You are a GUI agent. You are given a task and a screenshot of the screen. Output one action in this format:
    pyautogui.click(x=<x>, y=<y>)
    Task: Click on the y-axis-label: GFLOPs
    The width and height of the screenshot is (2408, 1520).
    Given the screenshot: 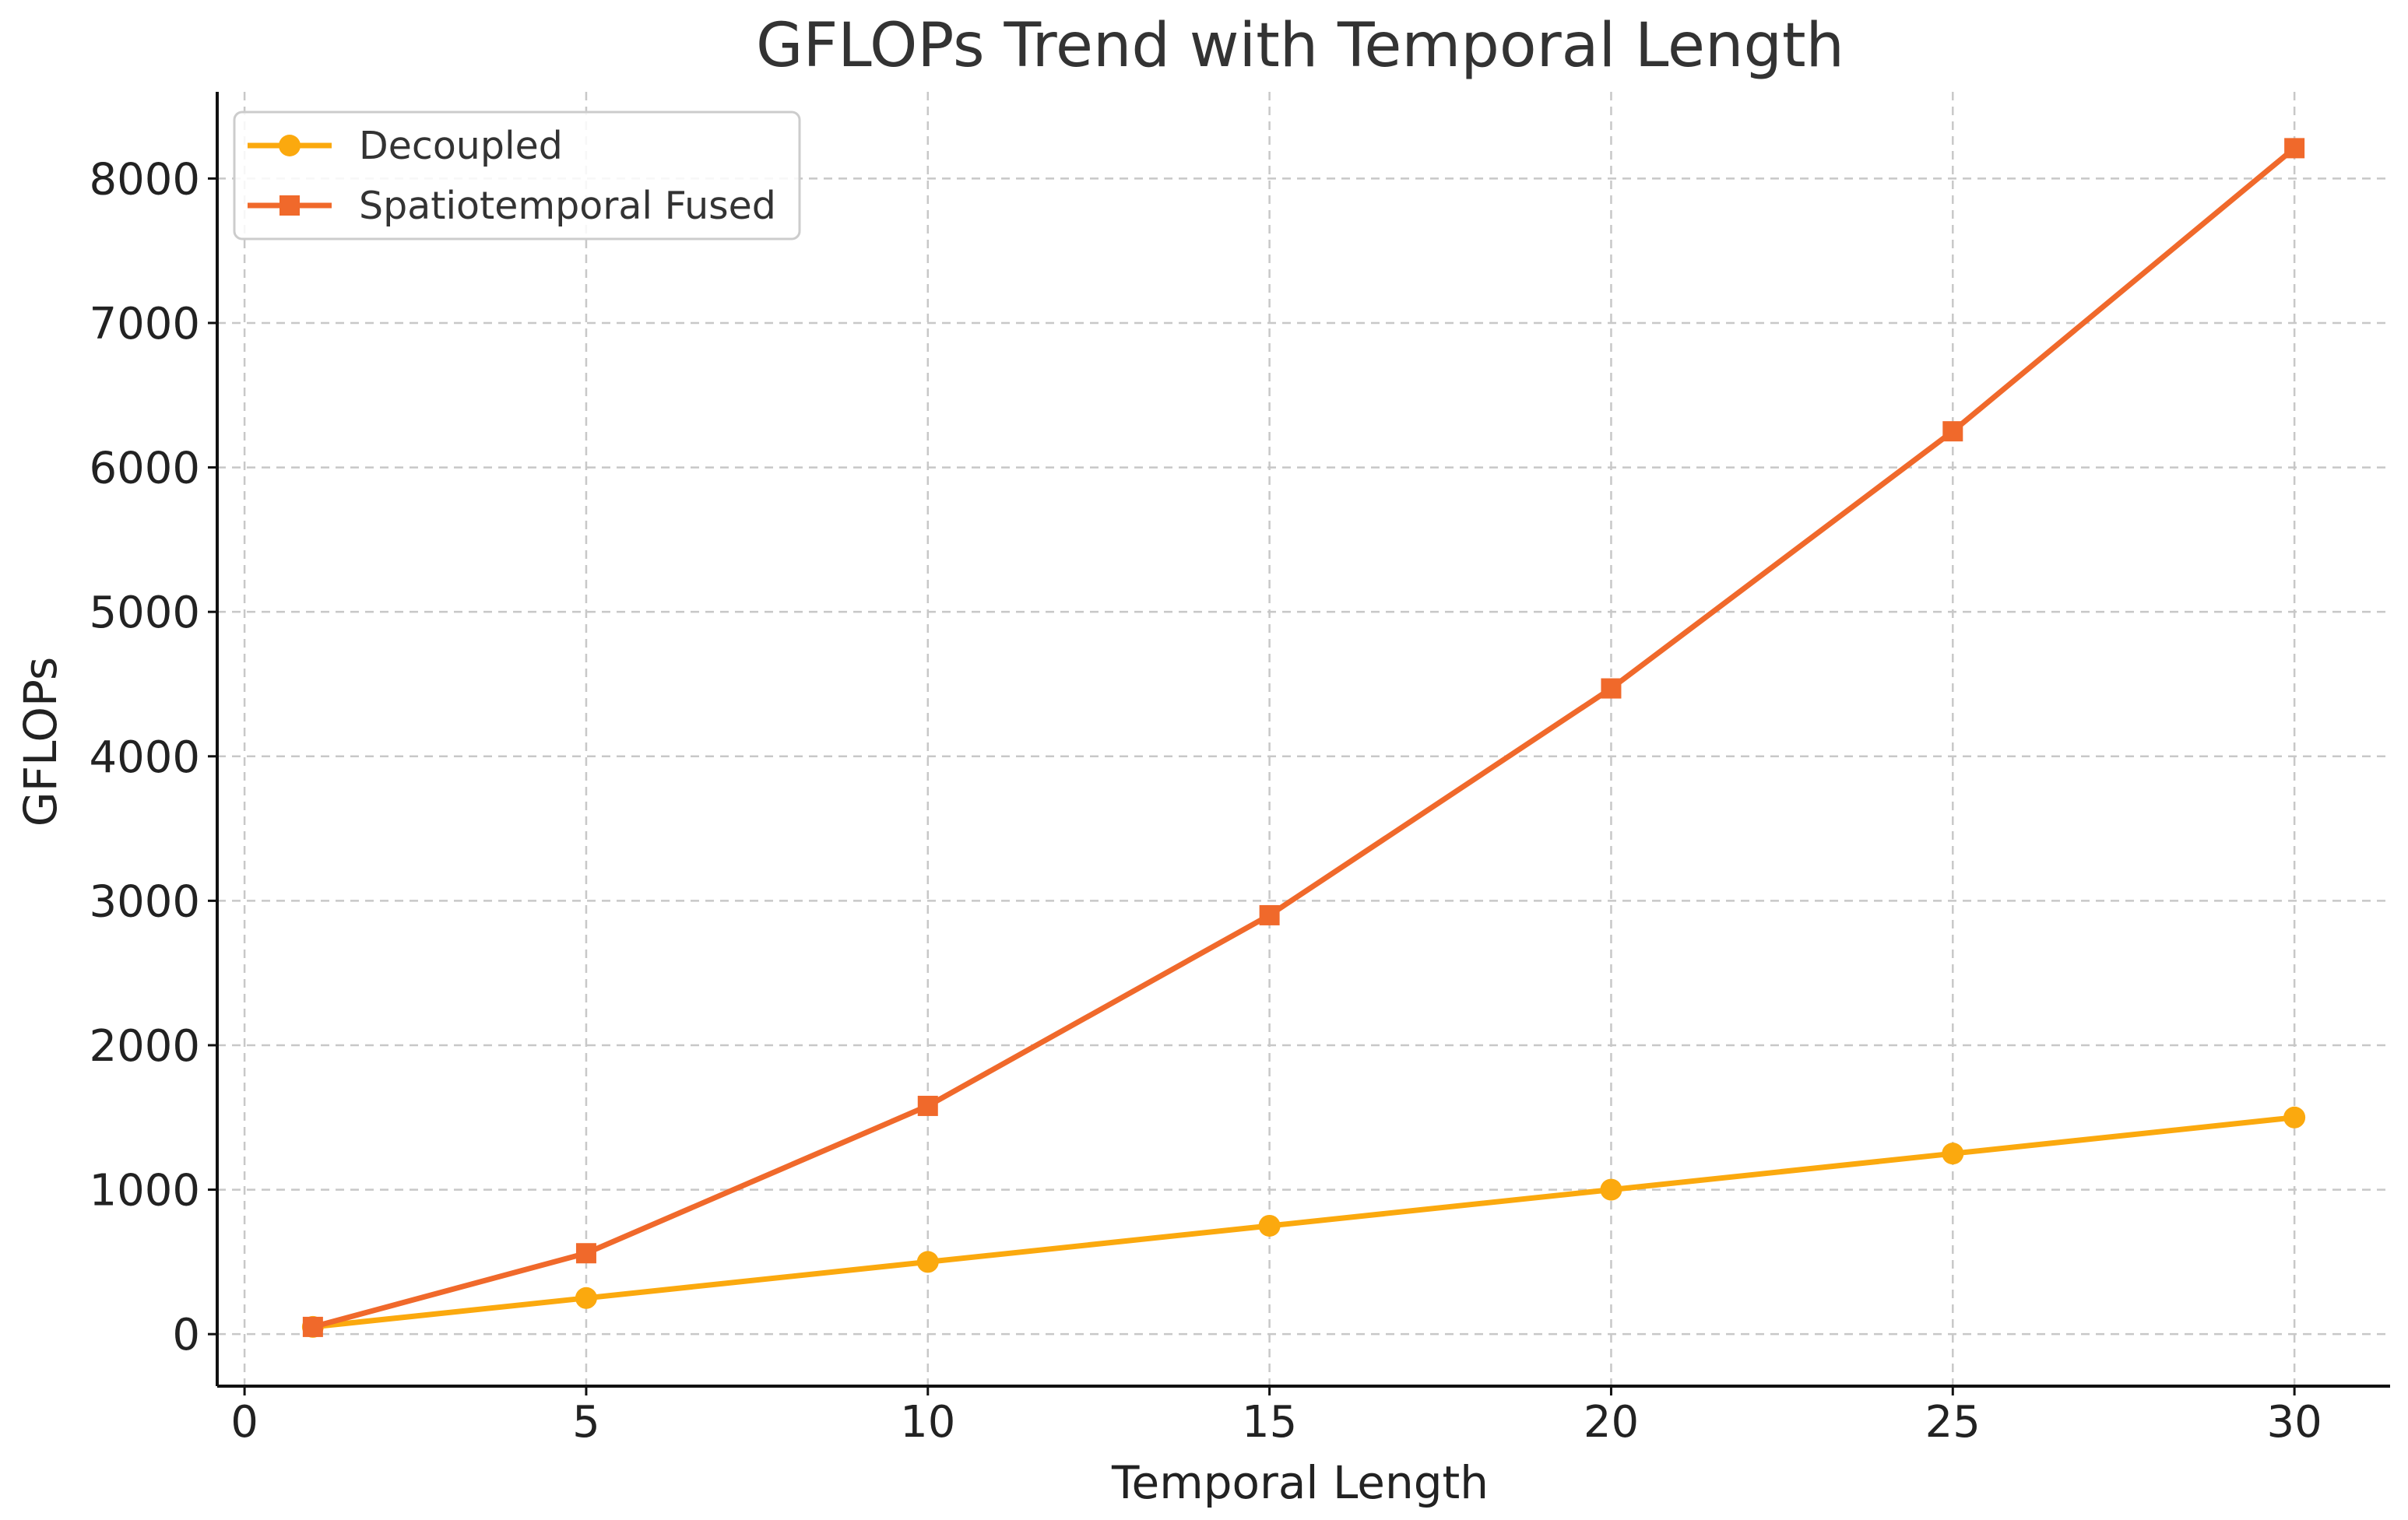 What is the action you would take?
    pyautogui.click(x=40, y=742)
    